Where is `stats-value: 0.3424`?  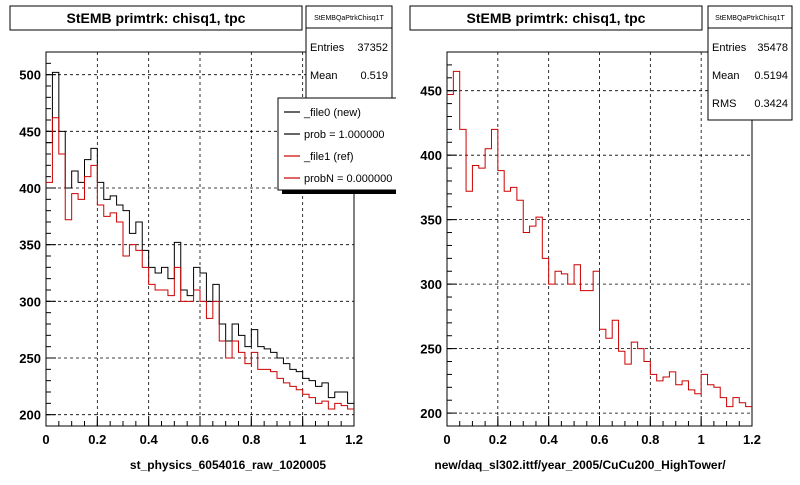
stats-value: 0.3424 is located at coordinates (771, 104).